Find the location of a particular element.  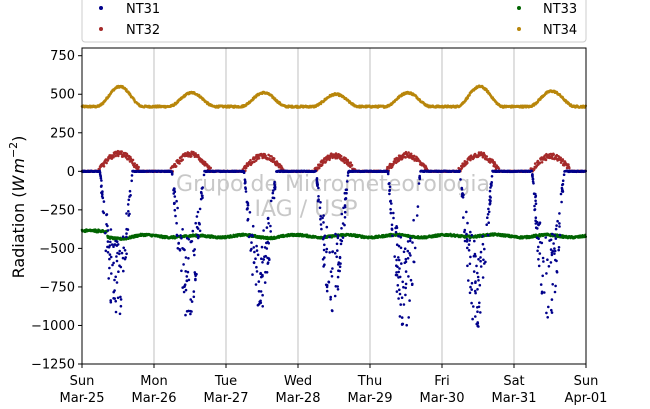

y-axis-label: Radiation (Wm−2) is located at coordinates (17, 207).